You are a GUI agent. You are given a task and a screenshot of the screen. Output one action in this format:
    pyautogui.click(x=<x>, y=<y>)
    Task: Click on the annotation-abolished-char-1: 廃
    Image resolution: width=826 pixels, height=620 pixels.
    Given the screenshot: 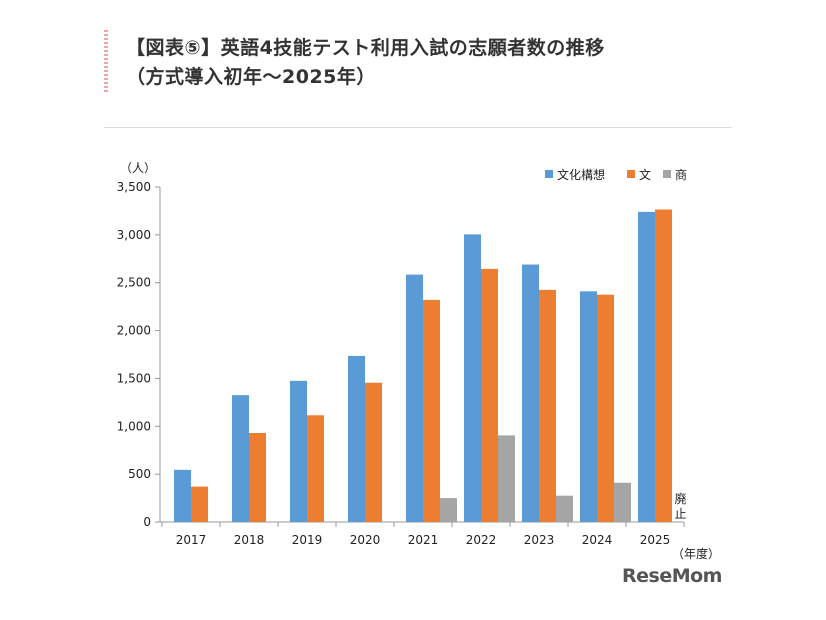 What is the action you would take?
    pyautogui.click(x=680, y=498)
    